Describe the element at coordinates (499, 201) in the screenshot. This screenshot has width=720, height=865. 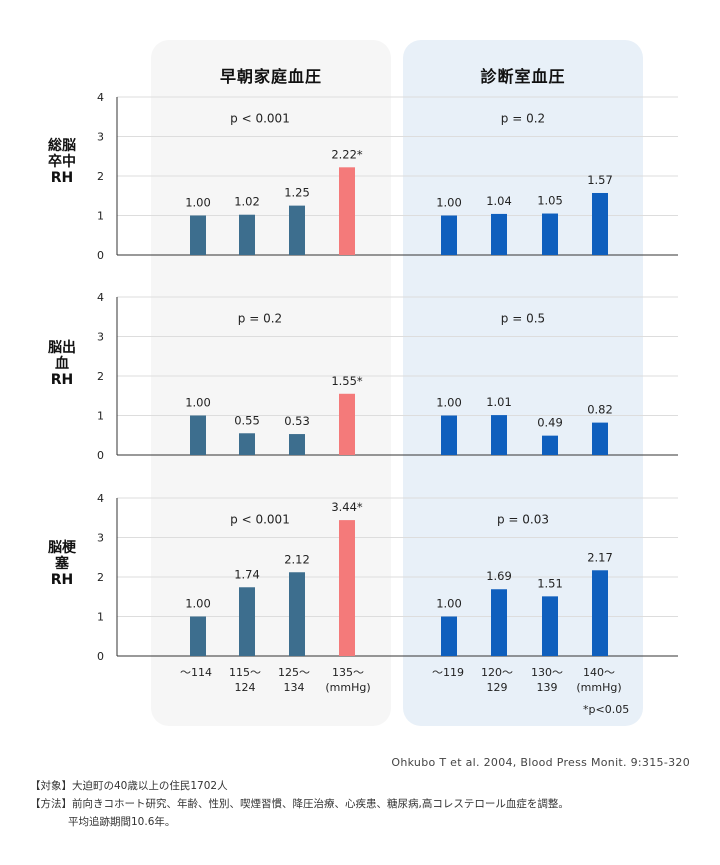
I see `bar-value-label: 1.04` at that location.